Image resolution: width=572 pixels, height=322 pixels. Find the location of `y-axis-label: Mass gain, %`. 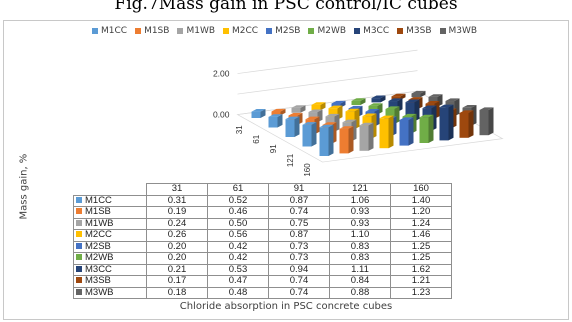

y-axis-label: Mass gain, % is located at coordinates (24, 186).